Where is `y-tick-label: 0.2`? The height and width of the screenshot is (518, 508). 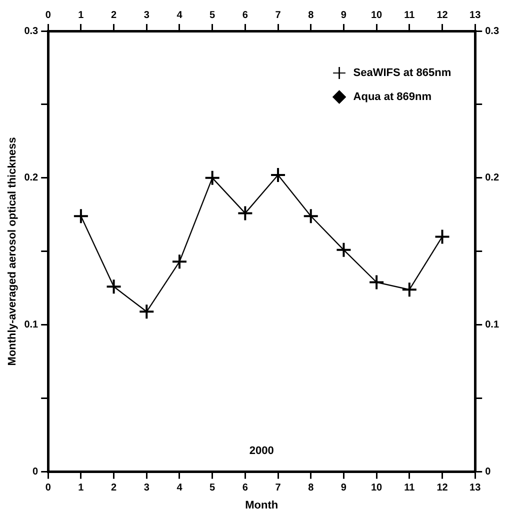
y-tick-label: 0.2 is located at coordinates (31, 178).